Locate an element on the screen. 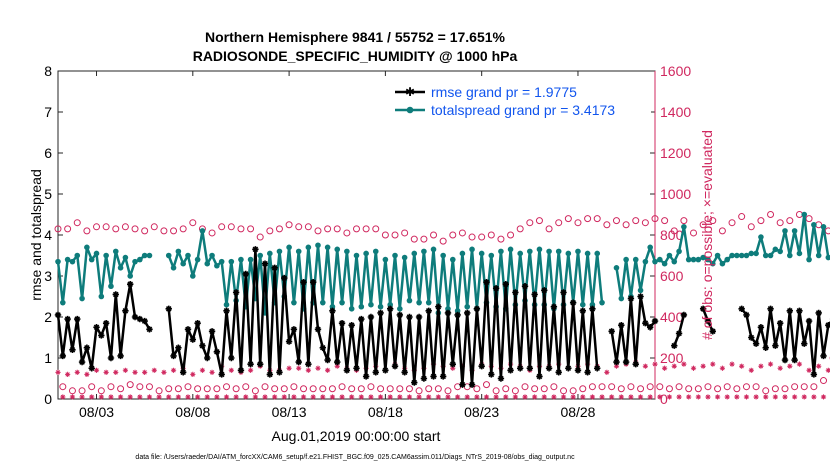 The image size is (830, 470). right-tick-label: 0 is located at coordinates (664, 399).